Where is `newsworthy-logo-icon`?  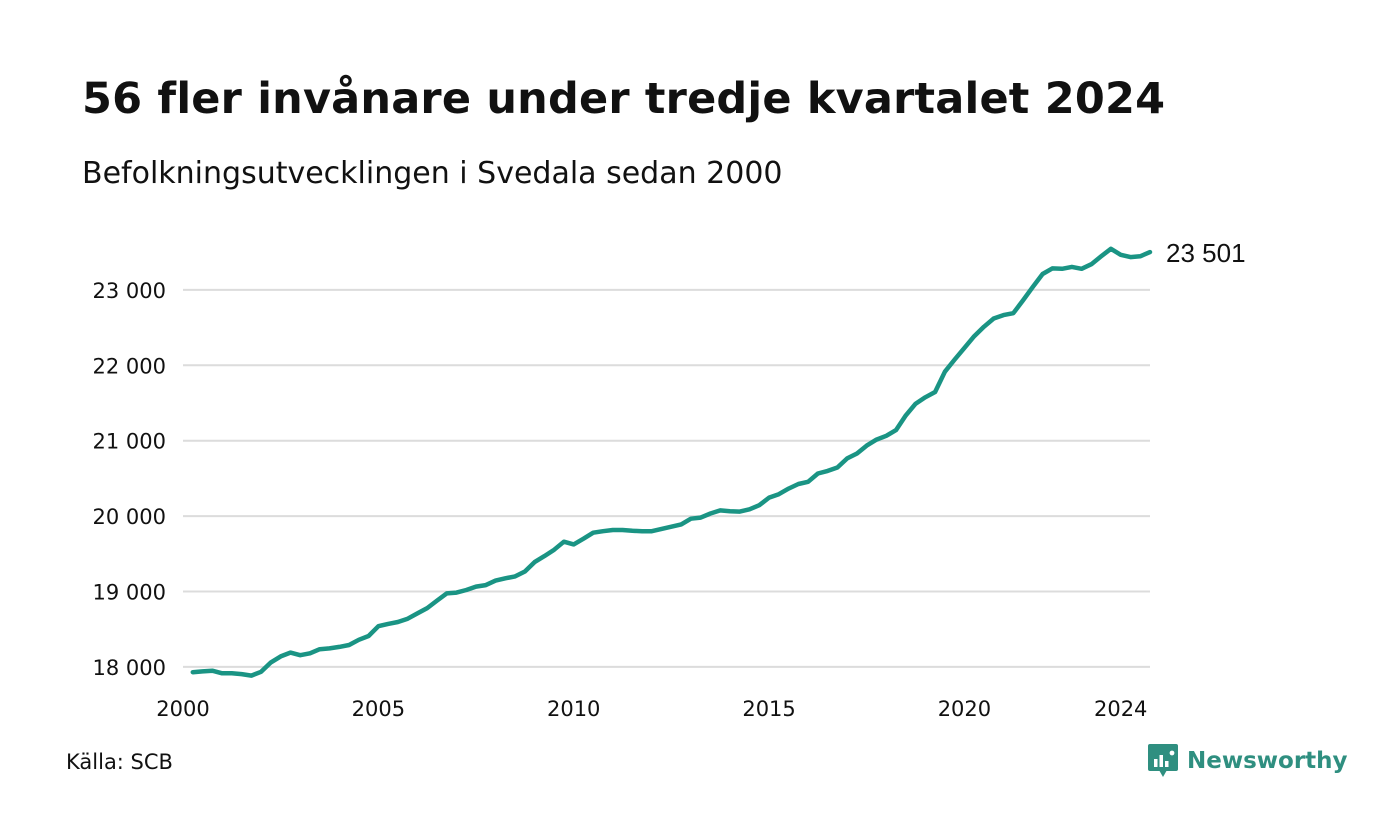
newsworthy-logo-icon is located at coordinates (1163, 760).